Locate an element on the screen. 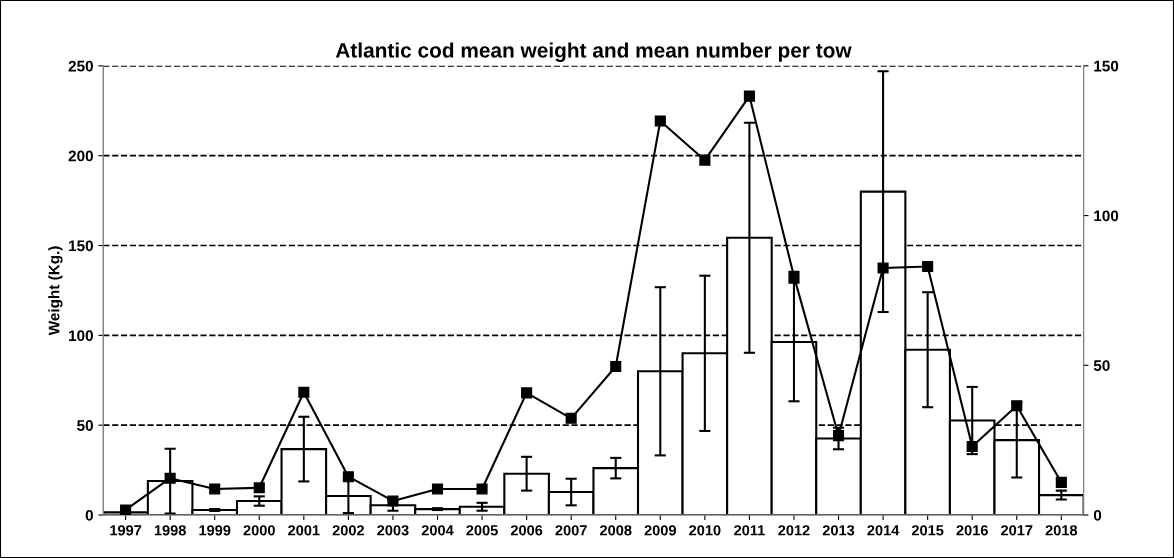 This screenshot has height=558, width=1174. y-tick-label: 200 is located at coordinates (80, 156).